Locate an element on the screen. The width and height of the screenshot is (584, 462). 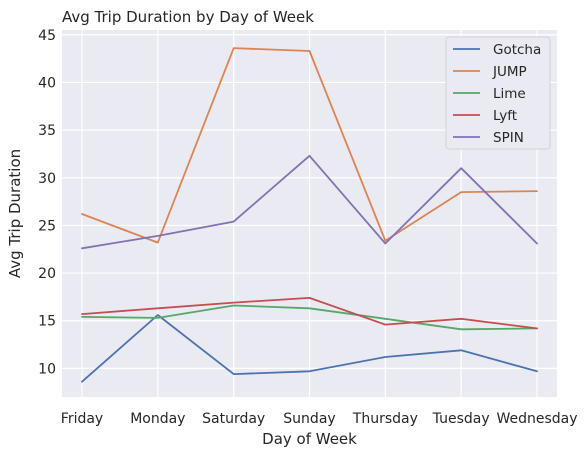
y-tick-label: 25 is located at coordinates (47, 226).